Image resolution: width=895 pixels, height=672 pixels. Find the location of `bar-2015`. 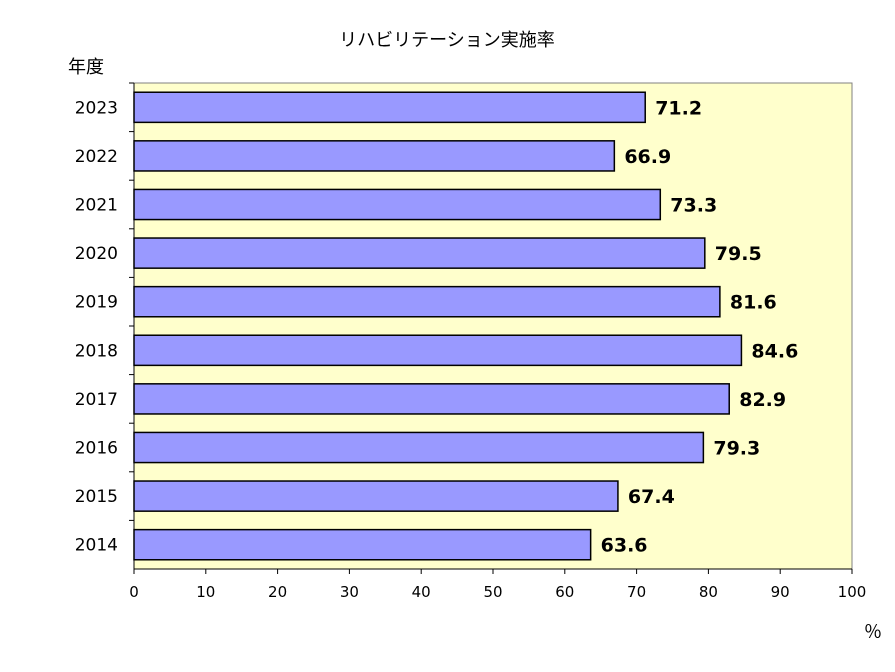

bar-2015 is located at coordinates (376, 496).